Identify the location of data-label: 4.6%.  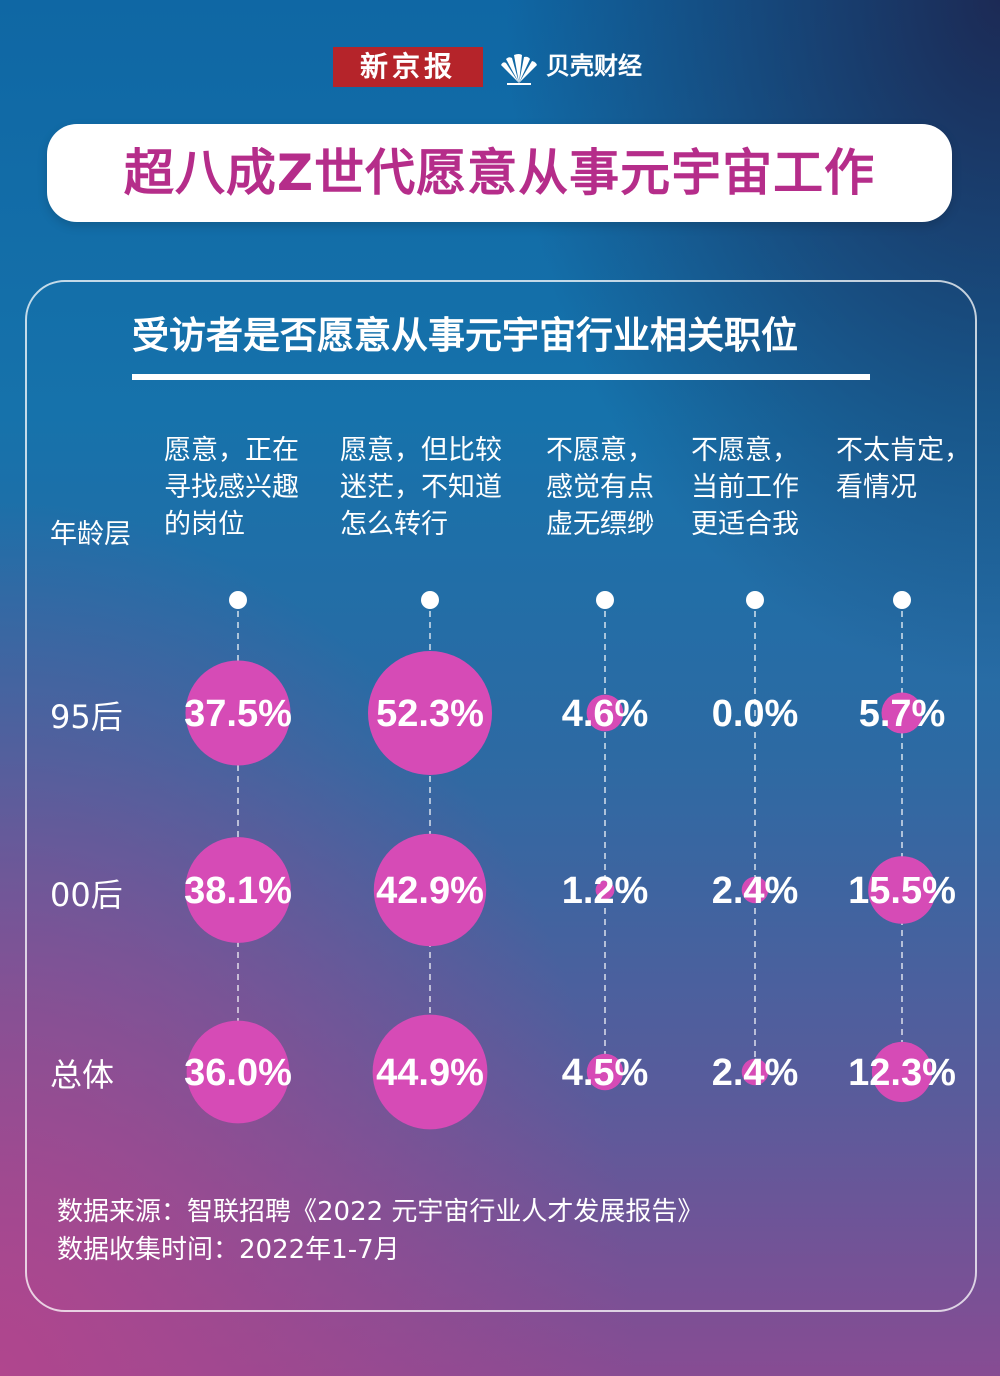
(605, 714).